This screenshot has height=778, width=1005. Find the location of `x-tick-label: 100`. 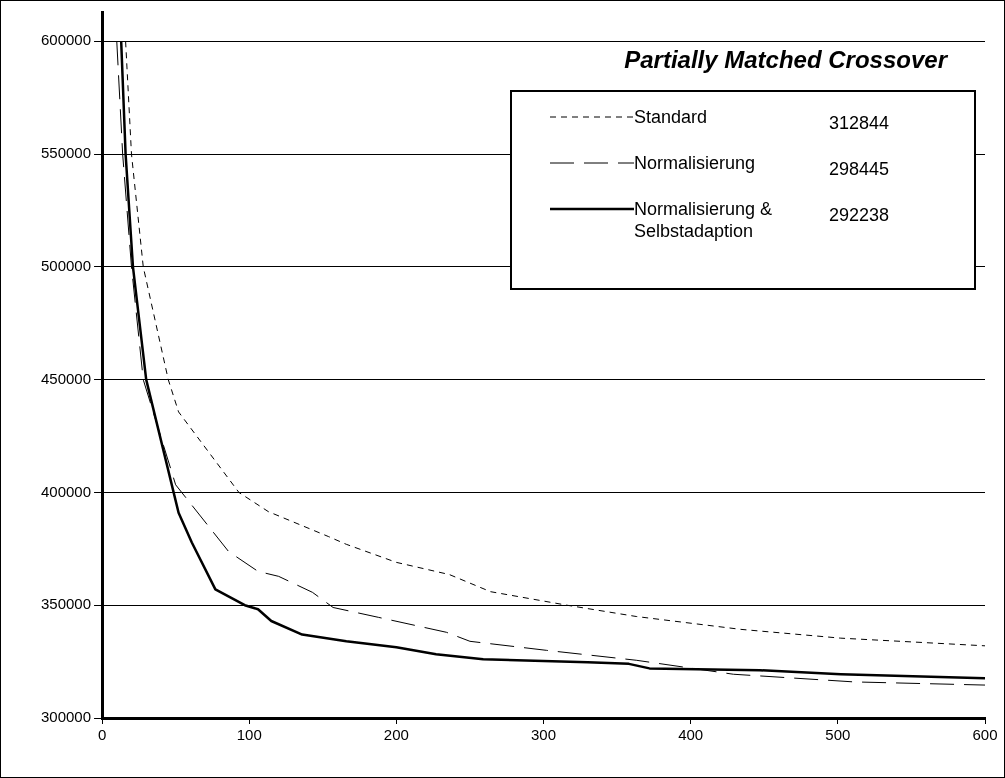

x-tick-label: 100 is located at coordinates (249, 735).